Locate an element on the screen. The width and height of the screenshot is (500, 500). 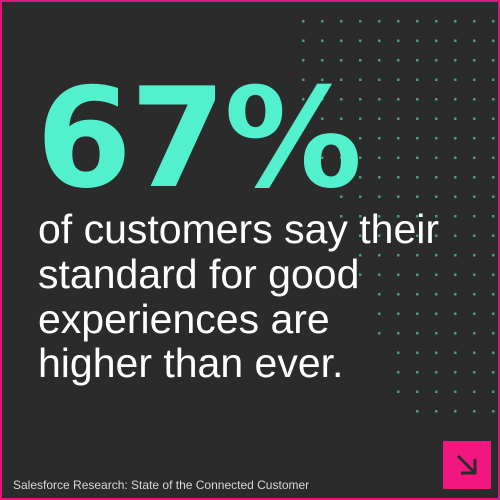
arrow-shaft is located at coordinates (466, 464).